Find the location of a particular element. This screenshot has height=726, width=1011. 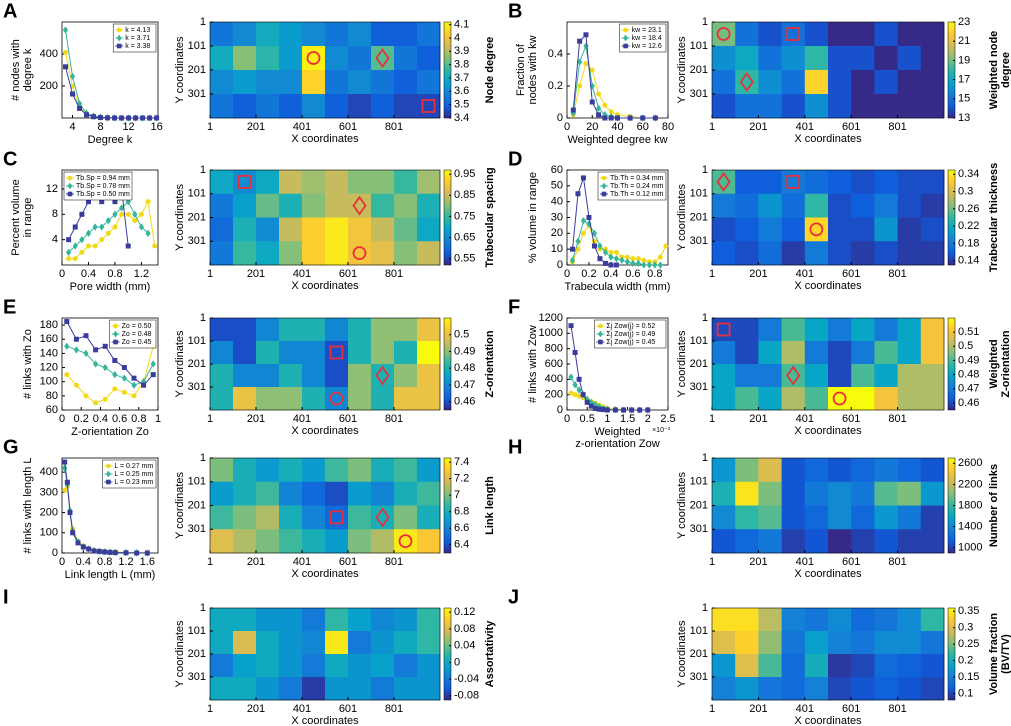

x-tick-label: 201 is located at coordinates (758, 127).